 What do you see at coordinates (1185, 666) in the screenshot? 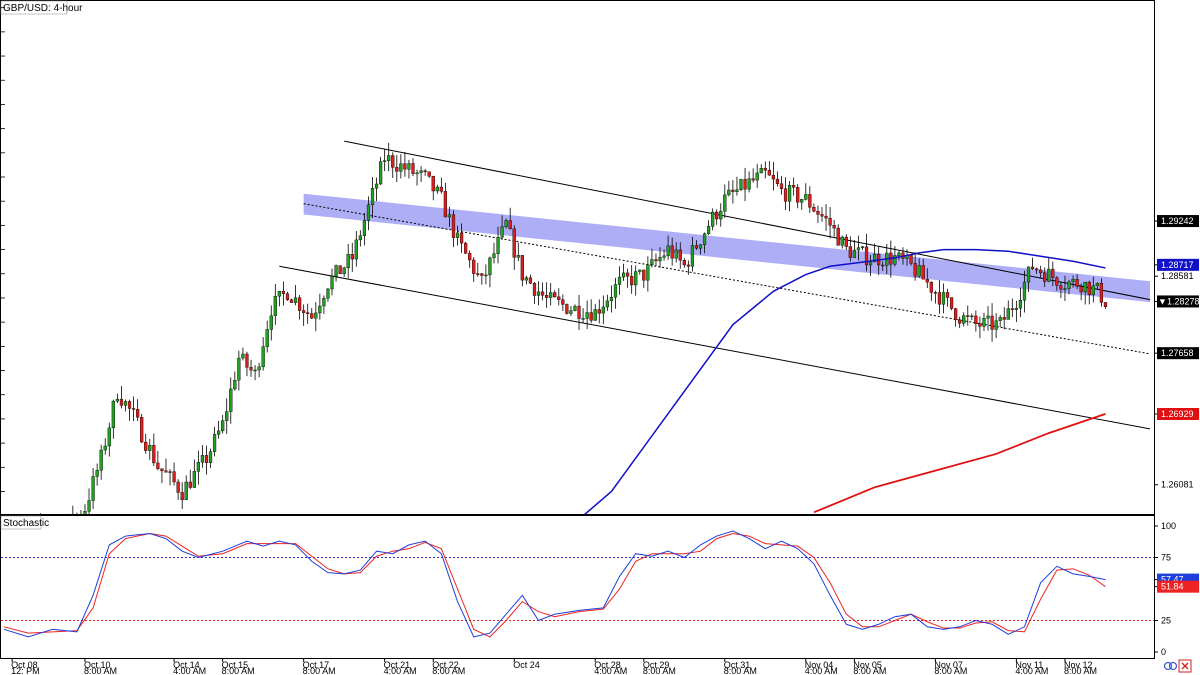
I see `close-icon` at bounding box center [1185, 666].